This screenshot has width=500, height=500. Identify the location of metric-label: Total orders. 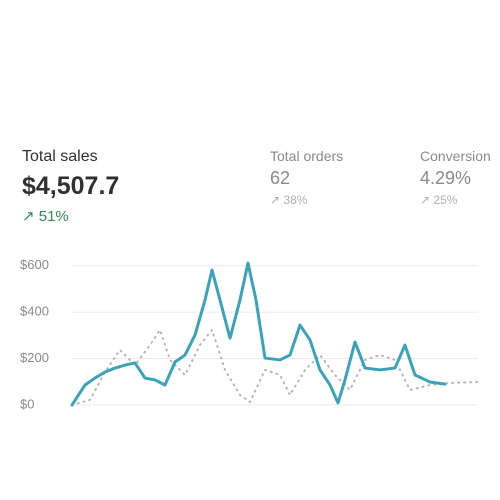
(307, 156).